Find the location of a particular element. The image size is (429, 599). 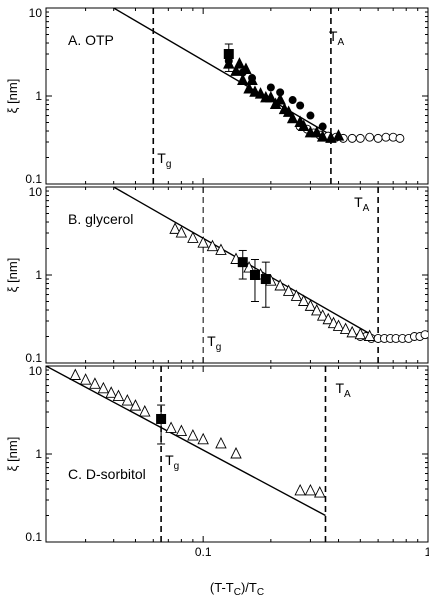

fit-line is located at coordinates (226, 74).